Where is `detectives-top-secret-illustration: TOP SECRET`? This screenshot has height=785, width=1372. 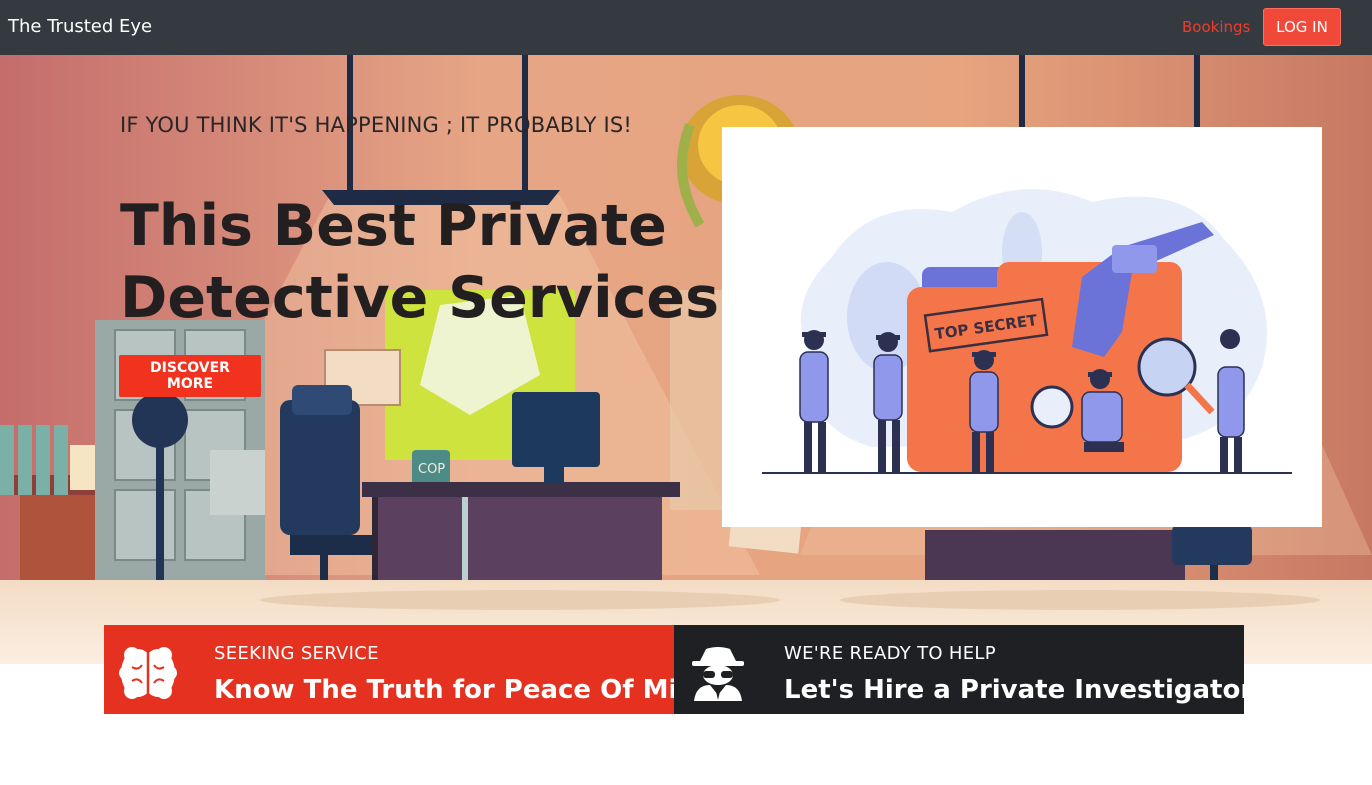 detectives-top-secret-illustration: TOP SECRET is located at coordinates (1027, 331).